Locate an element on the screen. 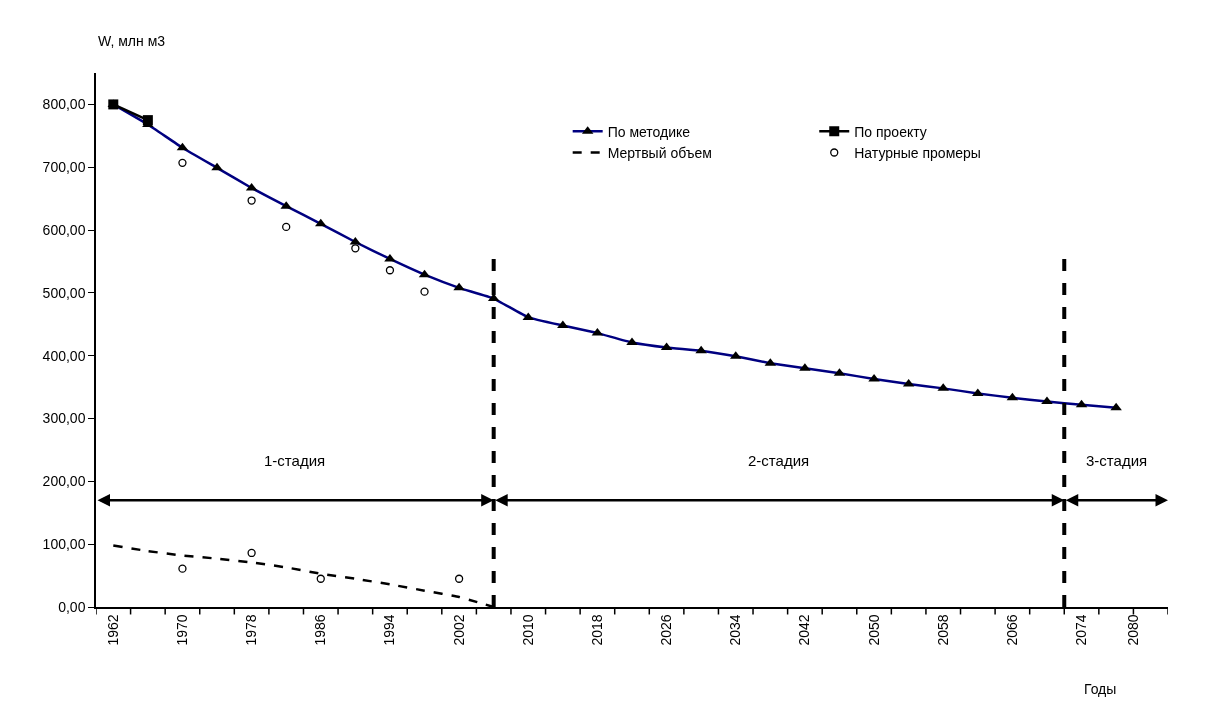 The image size is (1229, 707). annotation: 1-стадия is located at coordinates (295, 460).